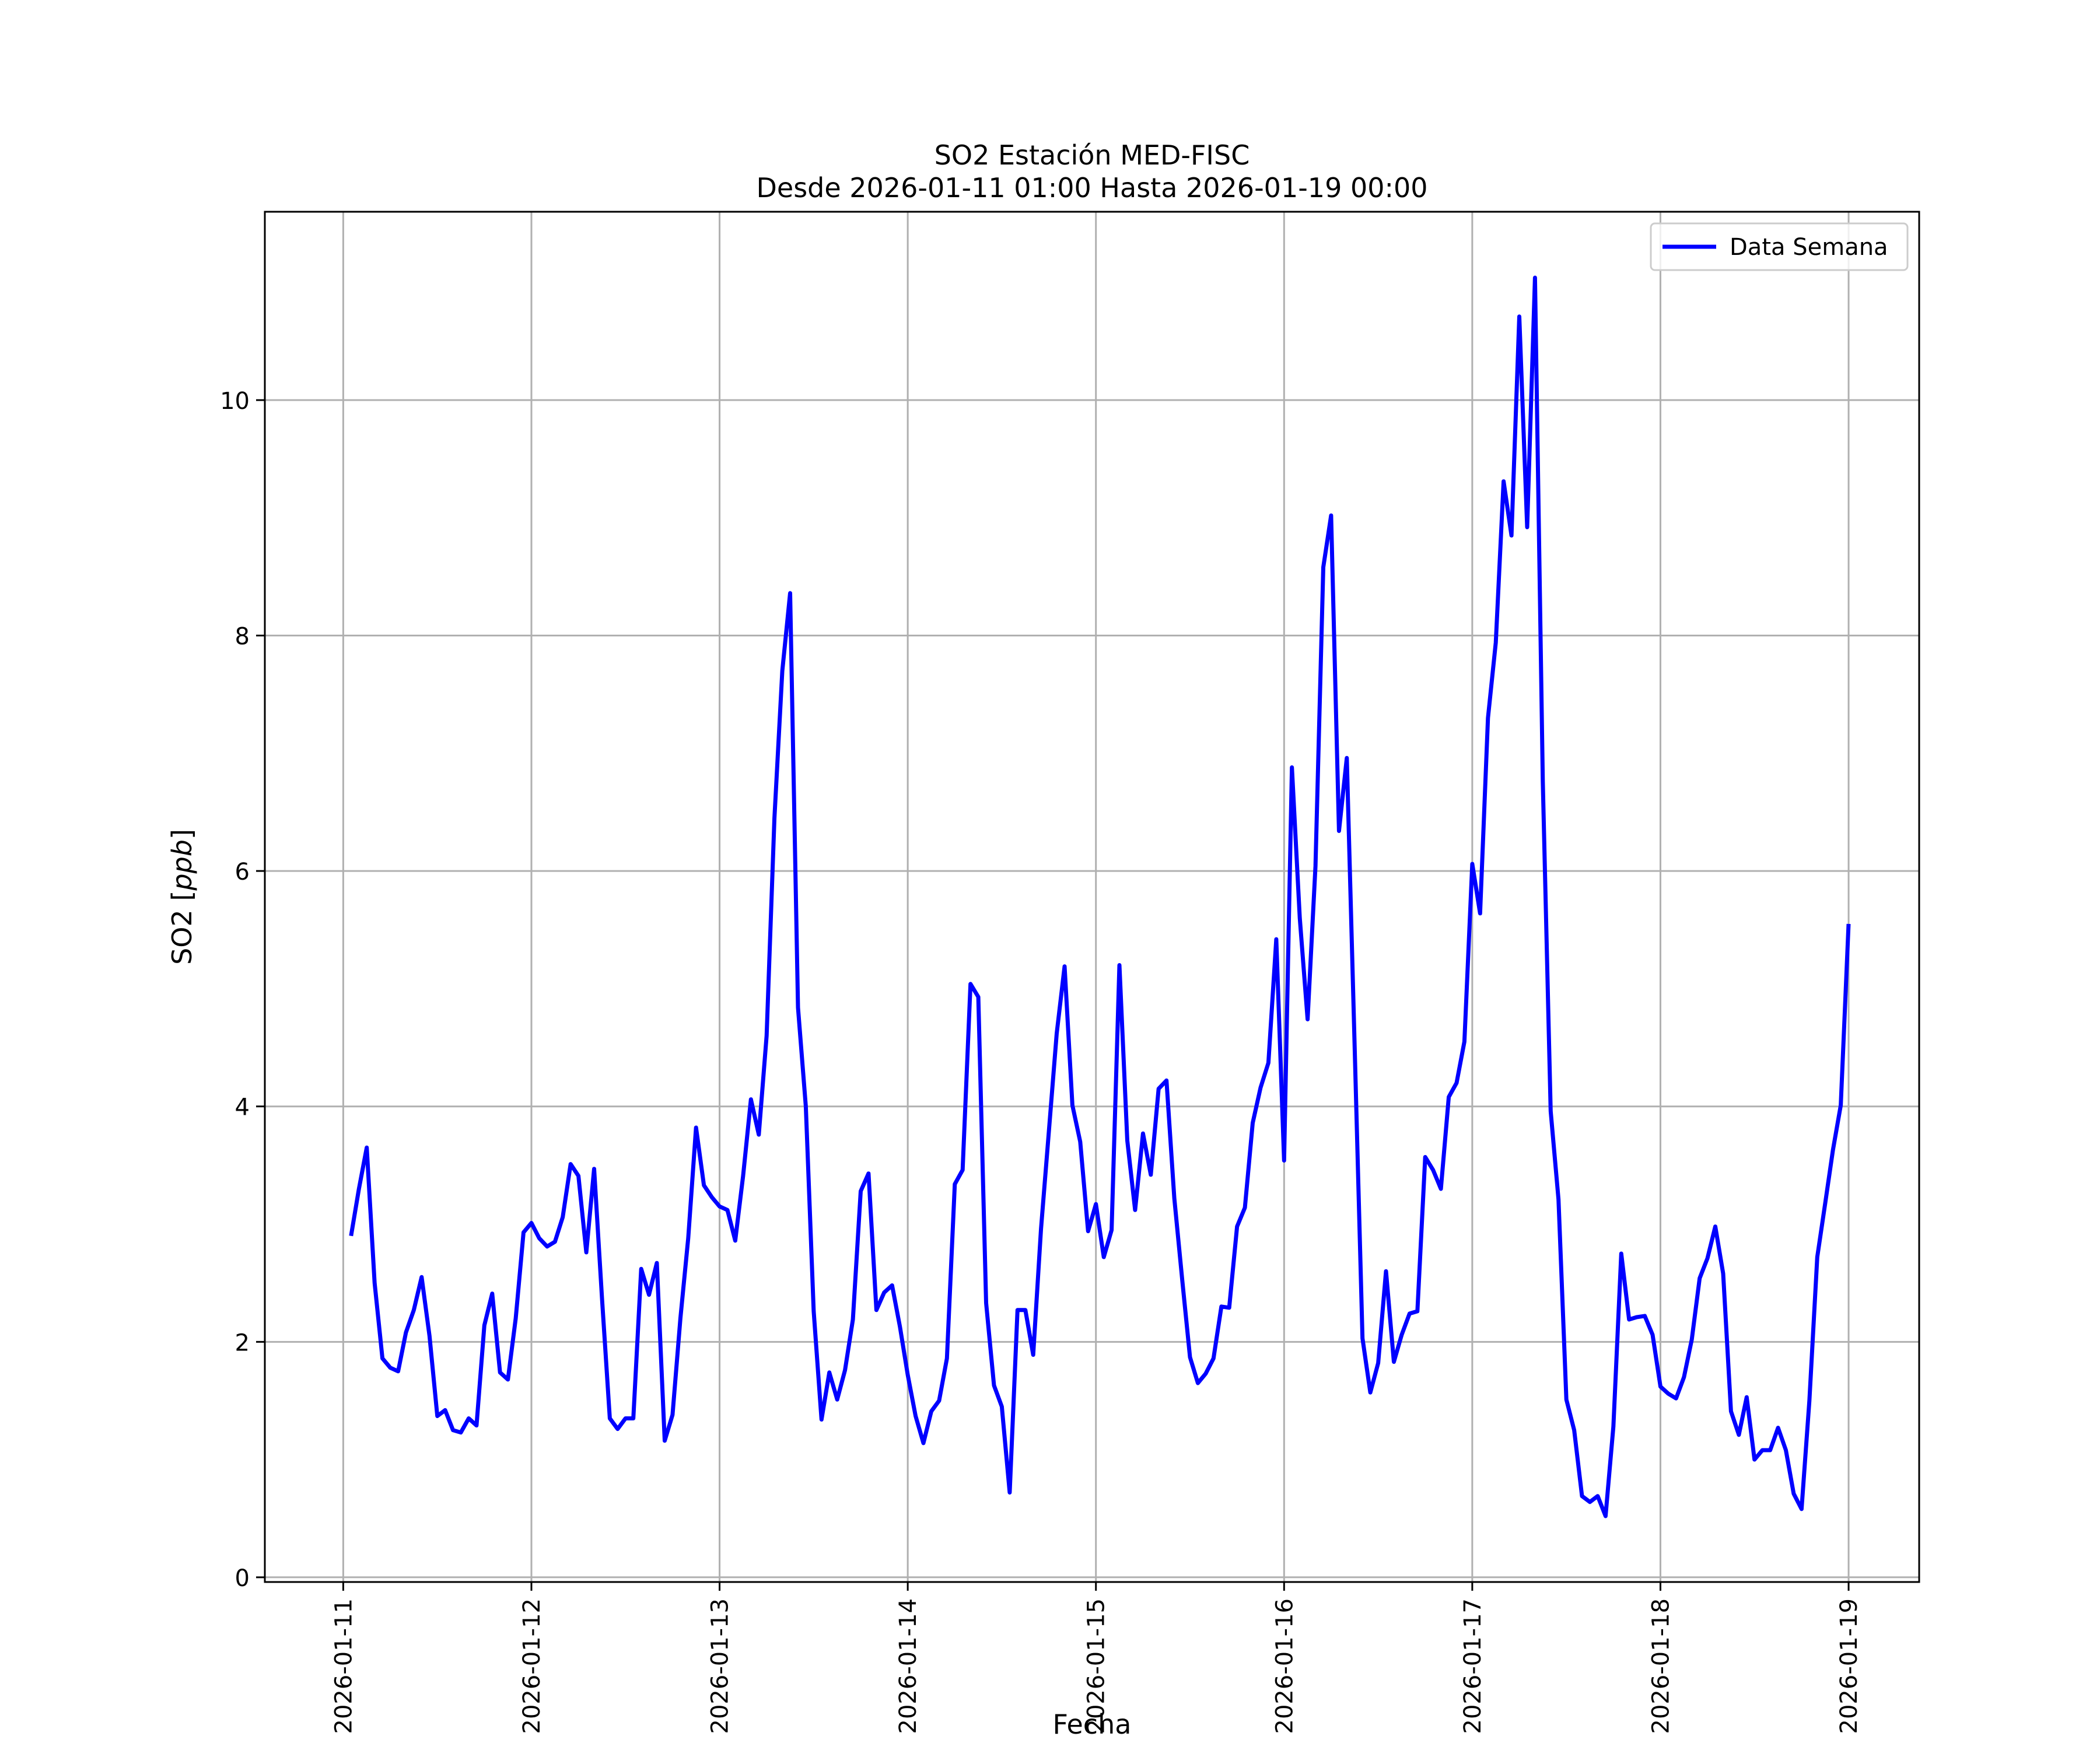 The image size is (2100, 1750). What do you see at coordinates (908, 1666) in the screenshot?
I see `x-tick-label: 2026-01-14` at bounding box center [908, 1666].